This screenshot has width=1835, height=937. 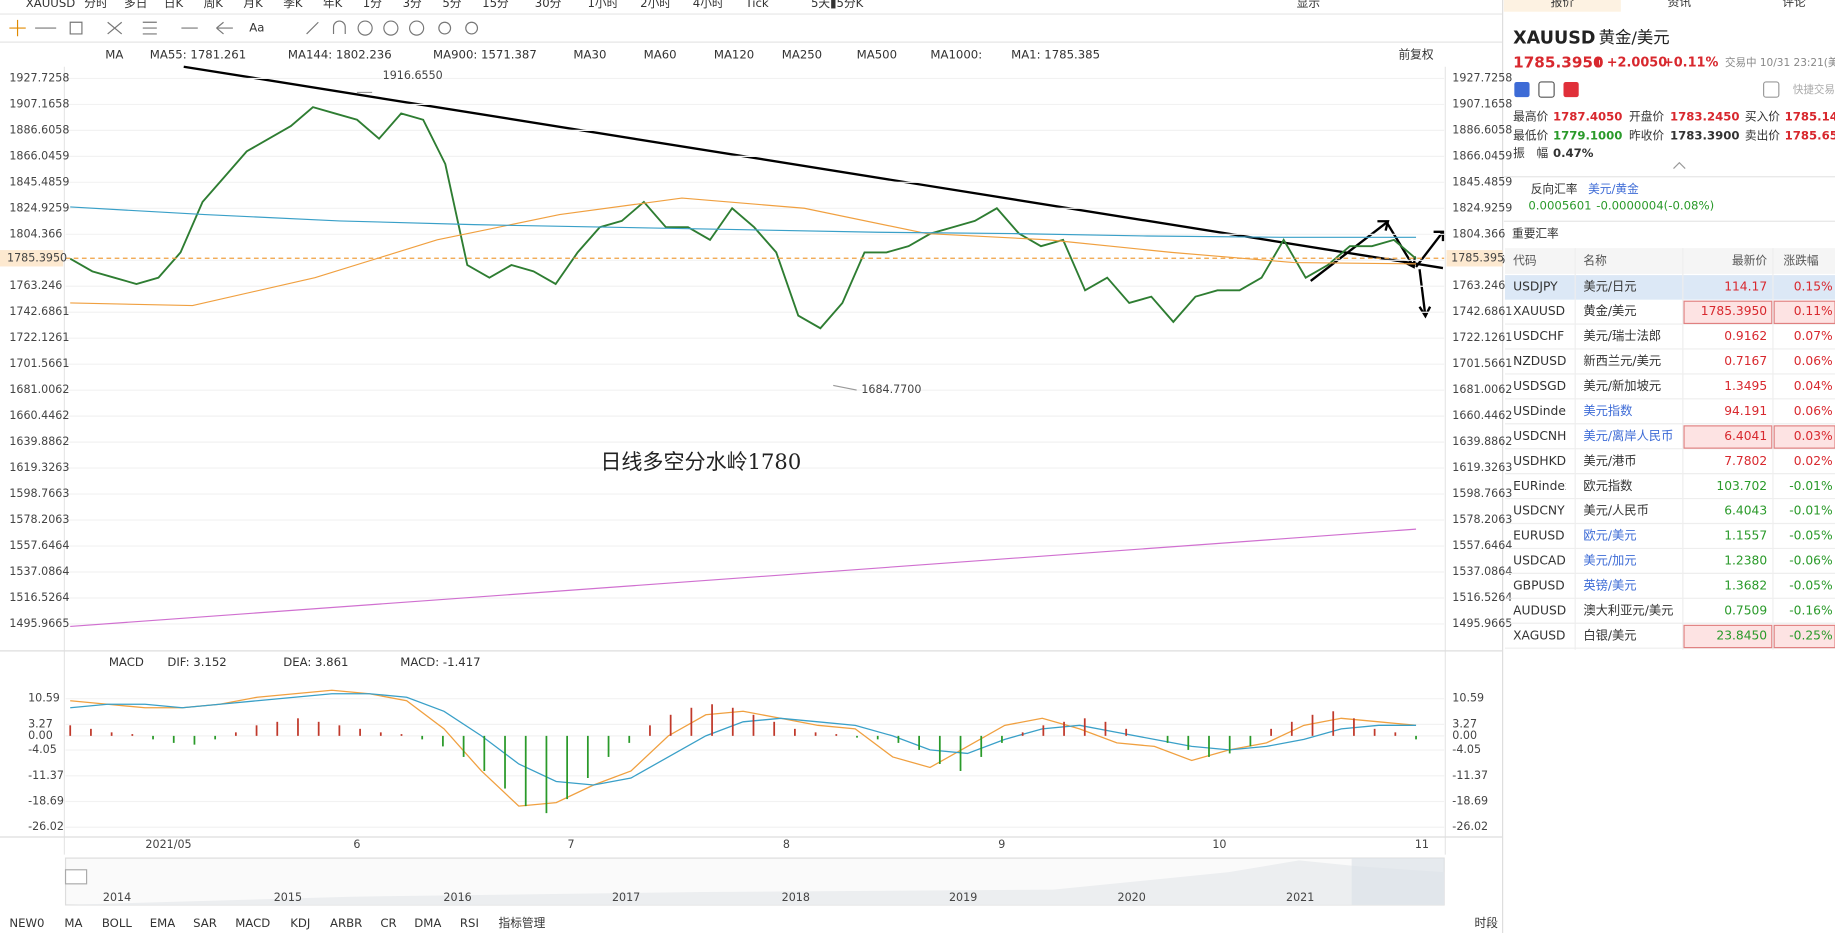 What do you see at coordinates (1609, 286) in the screenshot?
I see `row-name: 美元/日元` at bounding box center [1609, 286].